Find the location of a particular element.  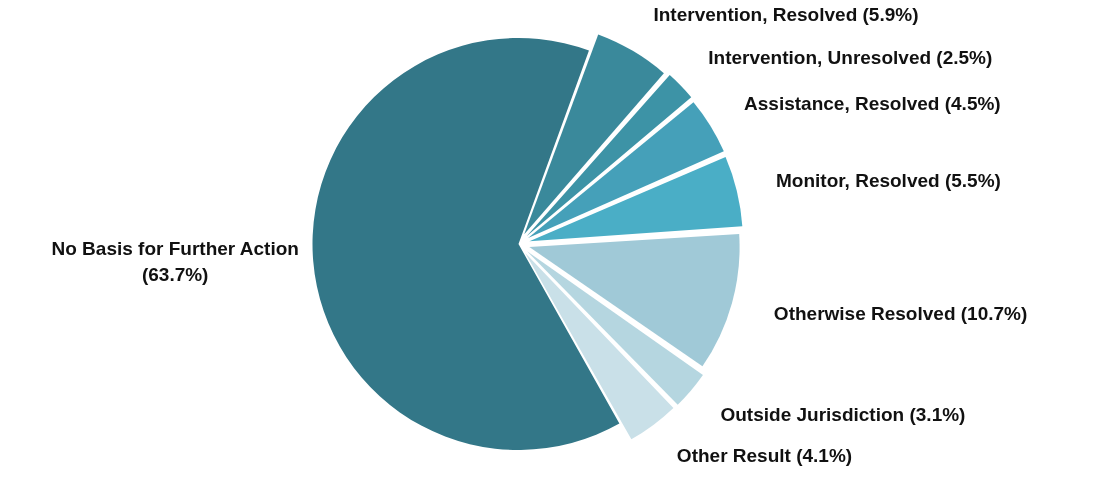

slice-label: Outside Jurisdiction (3.1%) is located at coordinates (843, 414).